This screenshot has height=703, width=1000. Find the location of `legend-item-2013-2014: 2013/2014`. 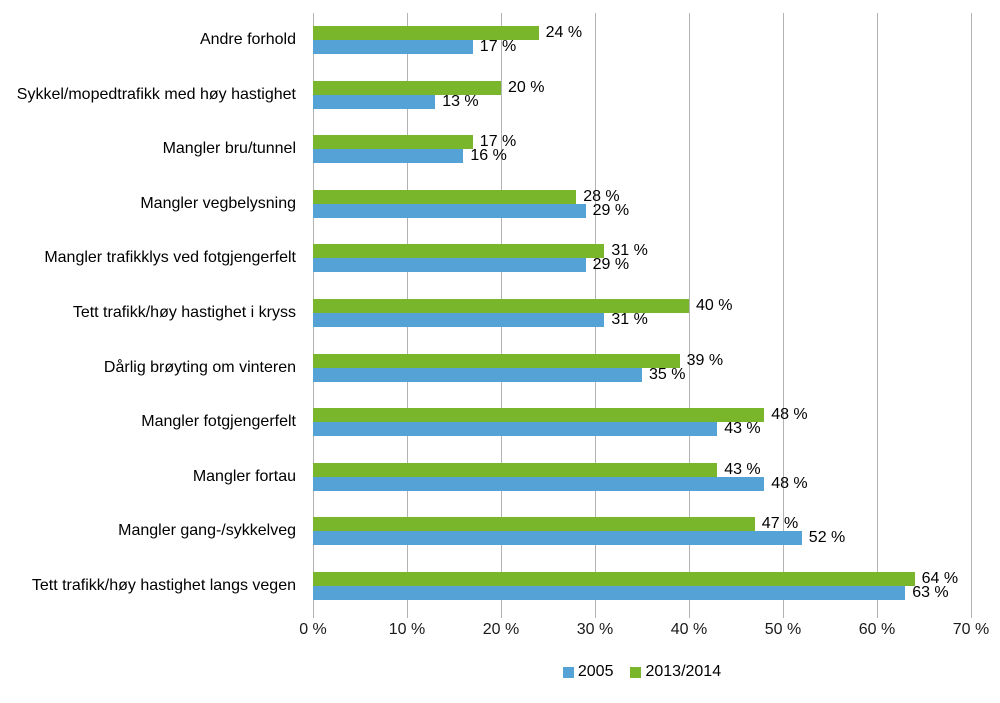

legend-item-2013-2014: 2013/2014 is located at coordinates (675, 672).